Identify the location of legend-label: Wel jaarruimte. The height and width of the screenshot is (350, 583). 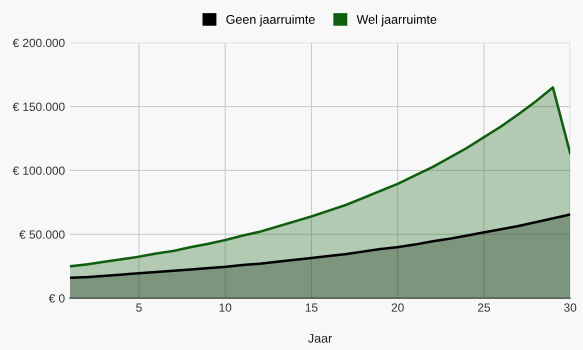
(396, 20).